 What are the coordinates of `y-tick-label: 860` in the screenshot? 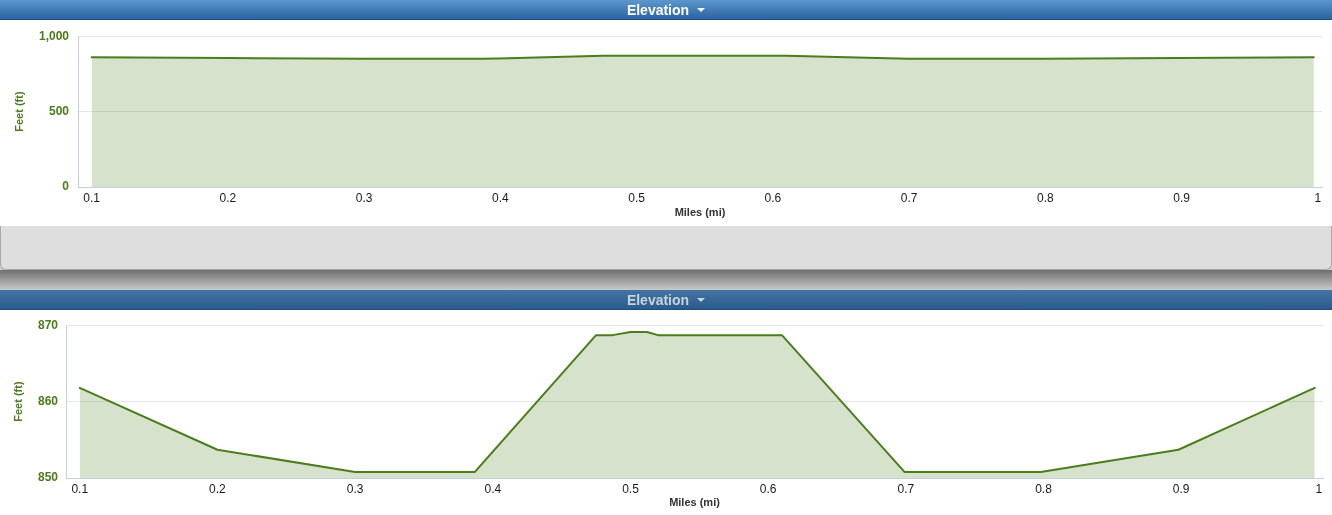 It's located at (48, 400).